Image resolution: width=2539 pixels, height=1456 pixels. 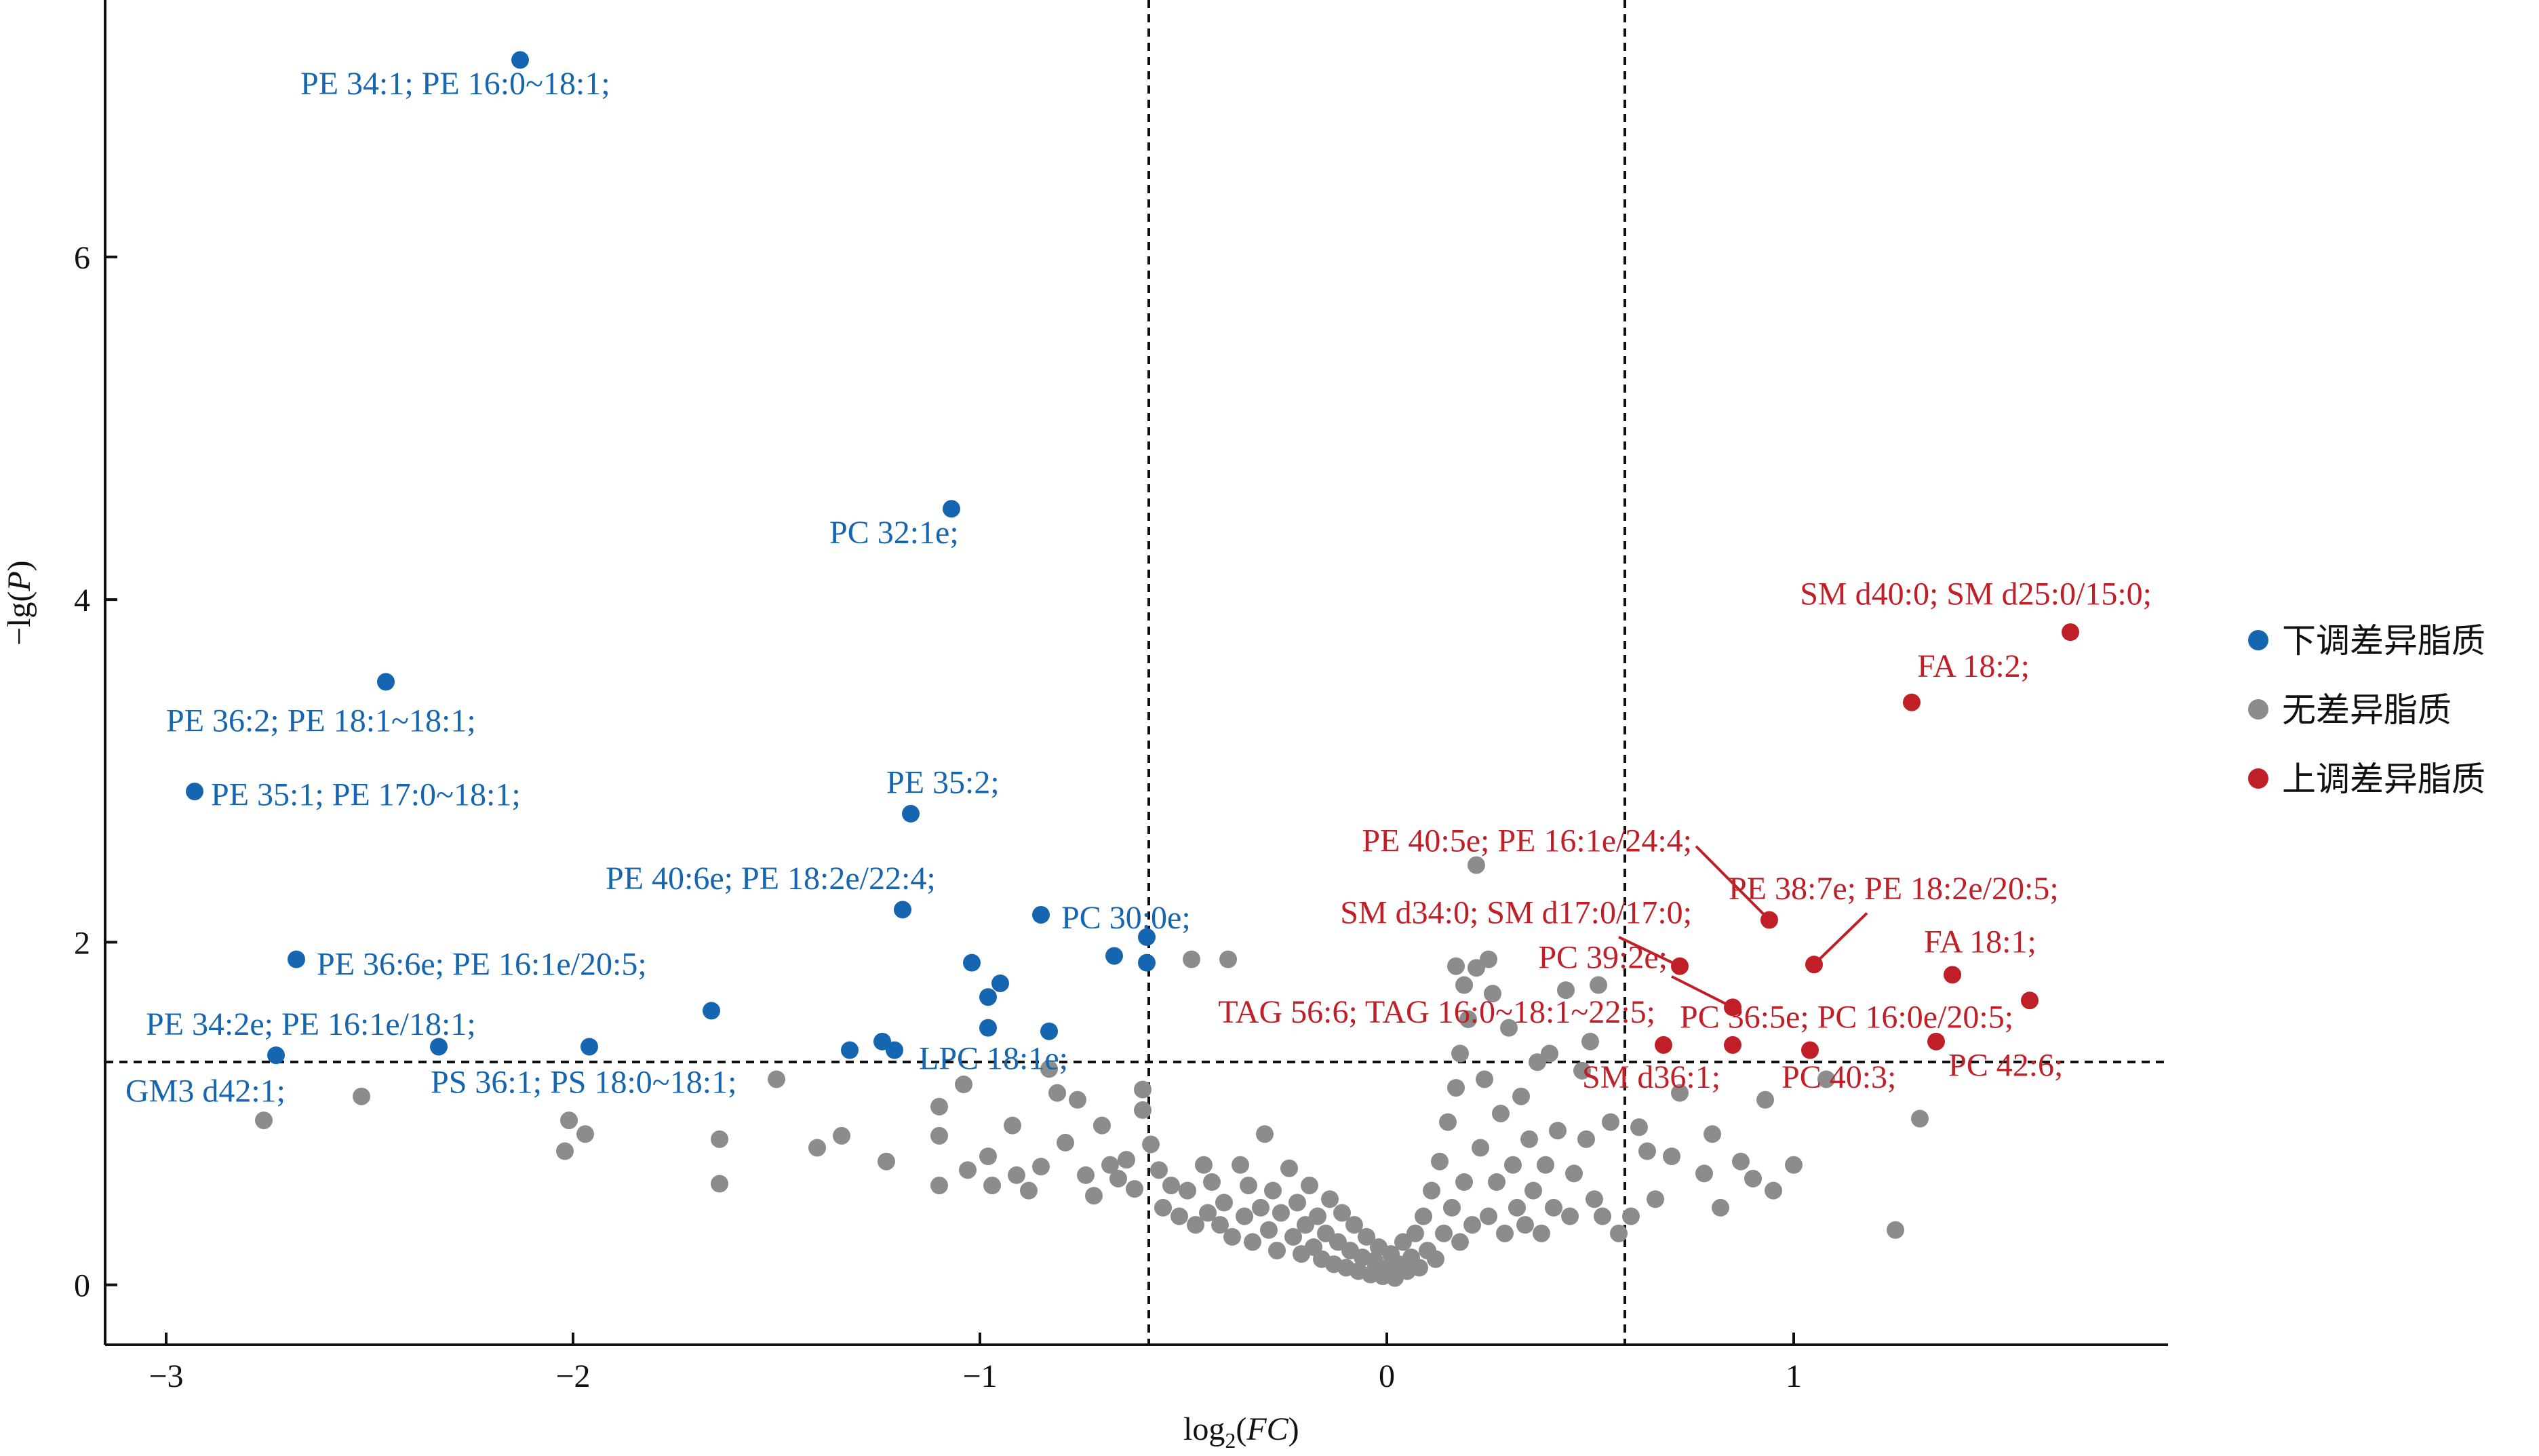 I want to click on y-tick-label: 4, so click(x=82, y=600).